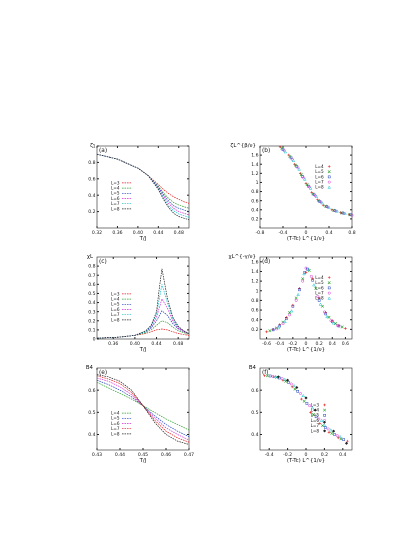 This screenshot has height=537, width=415. What do you see at coordinates (90, 257) in the screenshot?
I see `y-axis-label: χL` at bounding box center [90, 257].